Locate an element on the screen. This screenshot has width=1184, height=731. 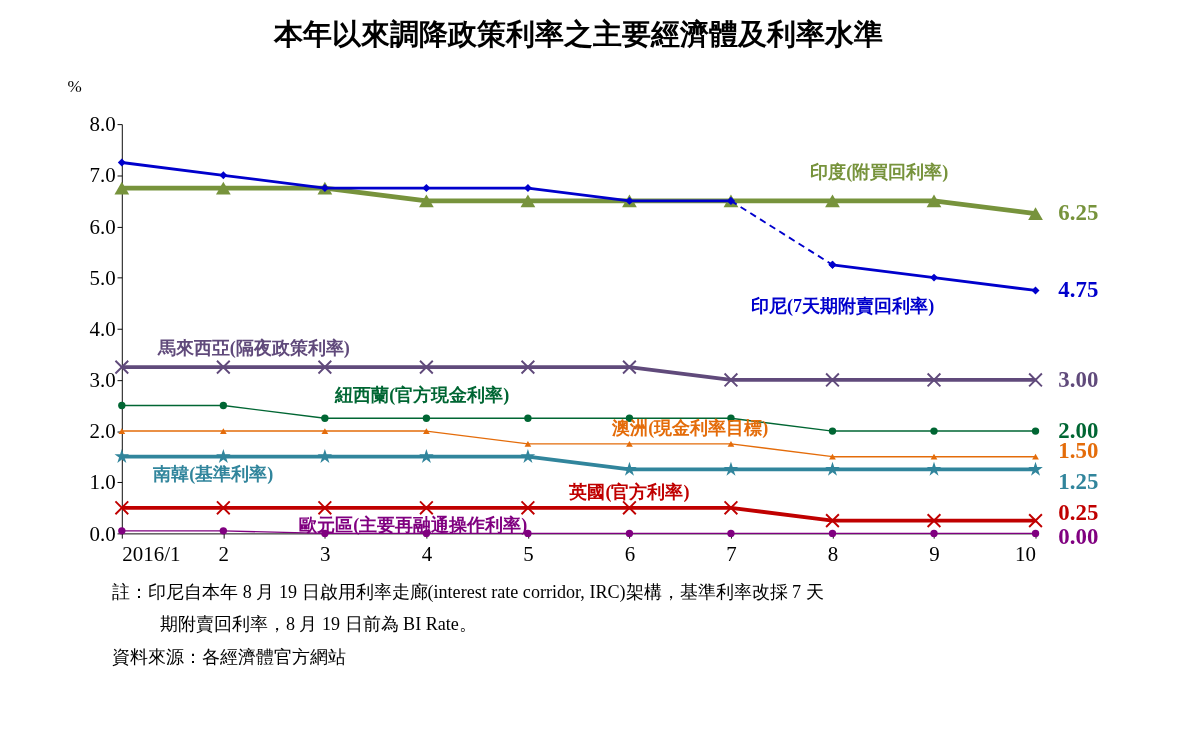
x-tick-label: 3 is located at coordinates (325, 553).